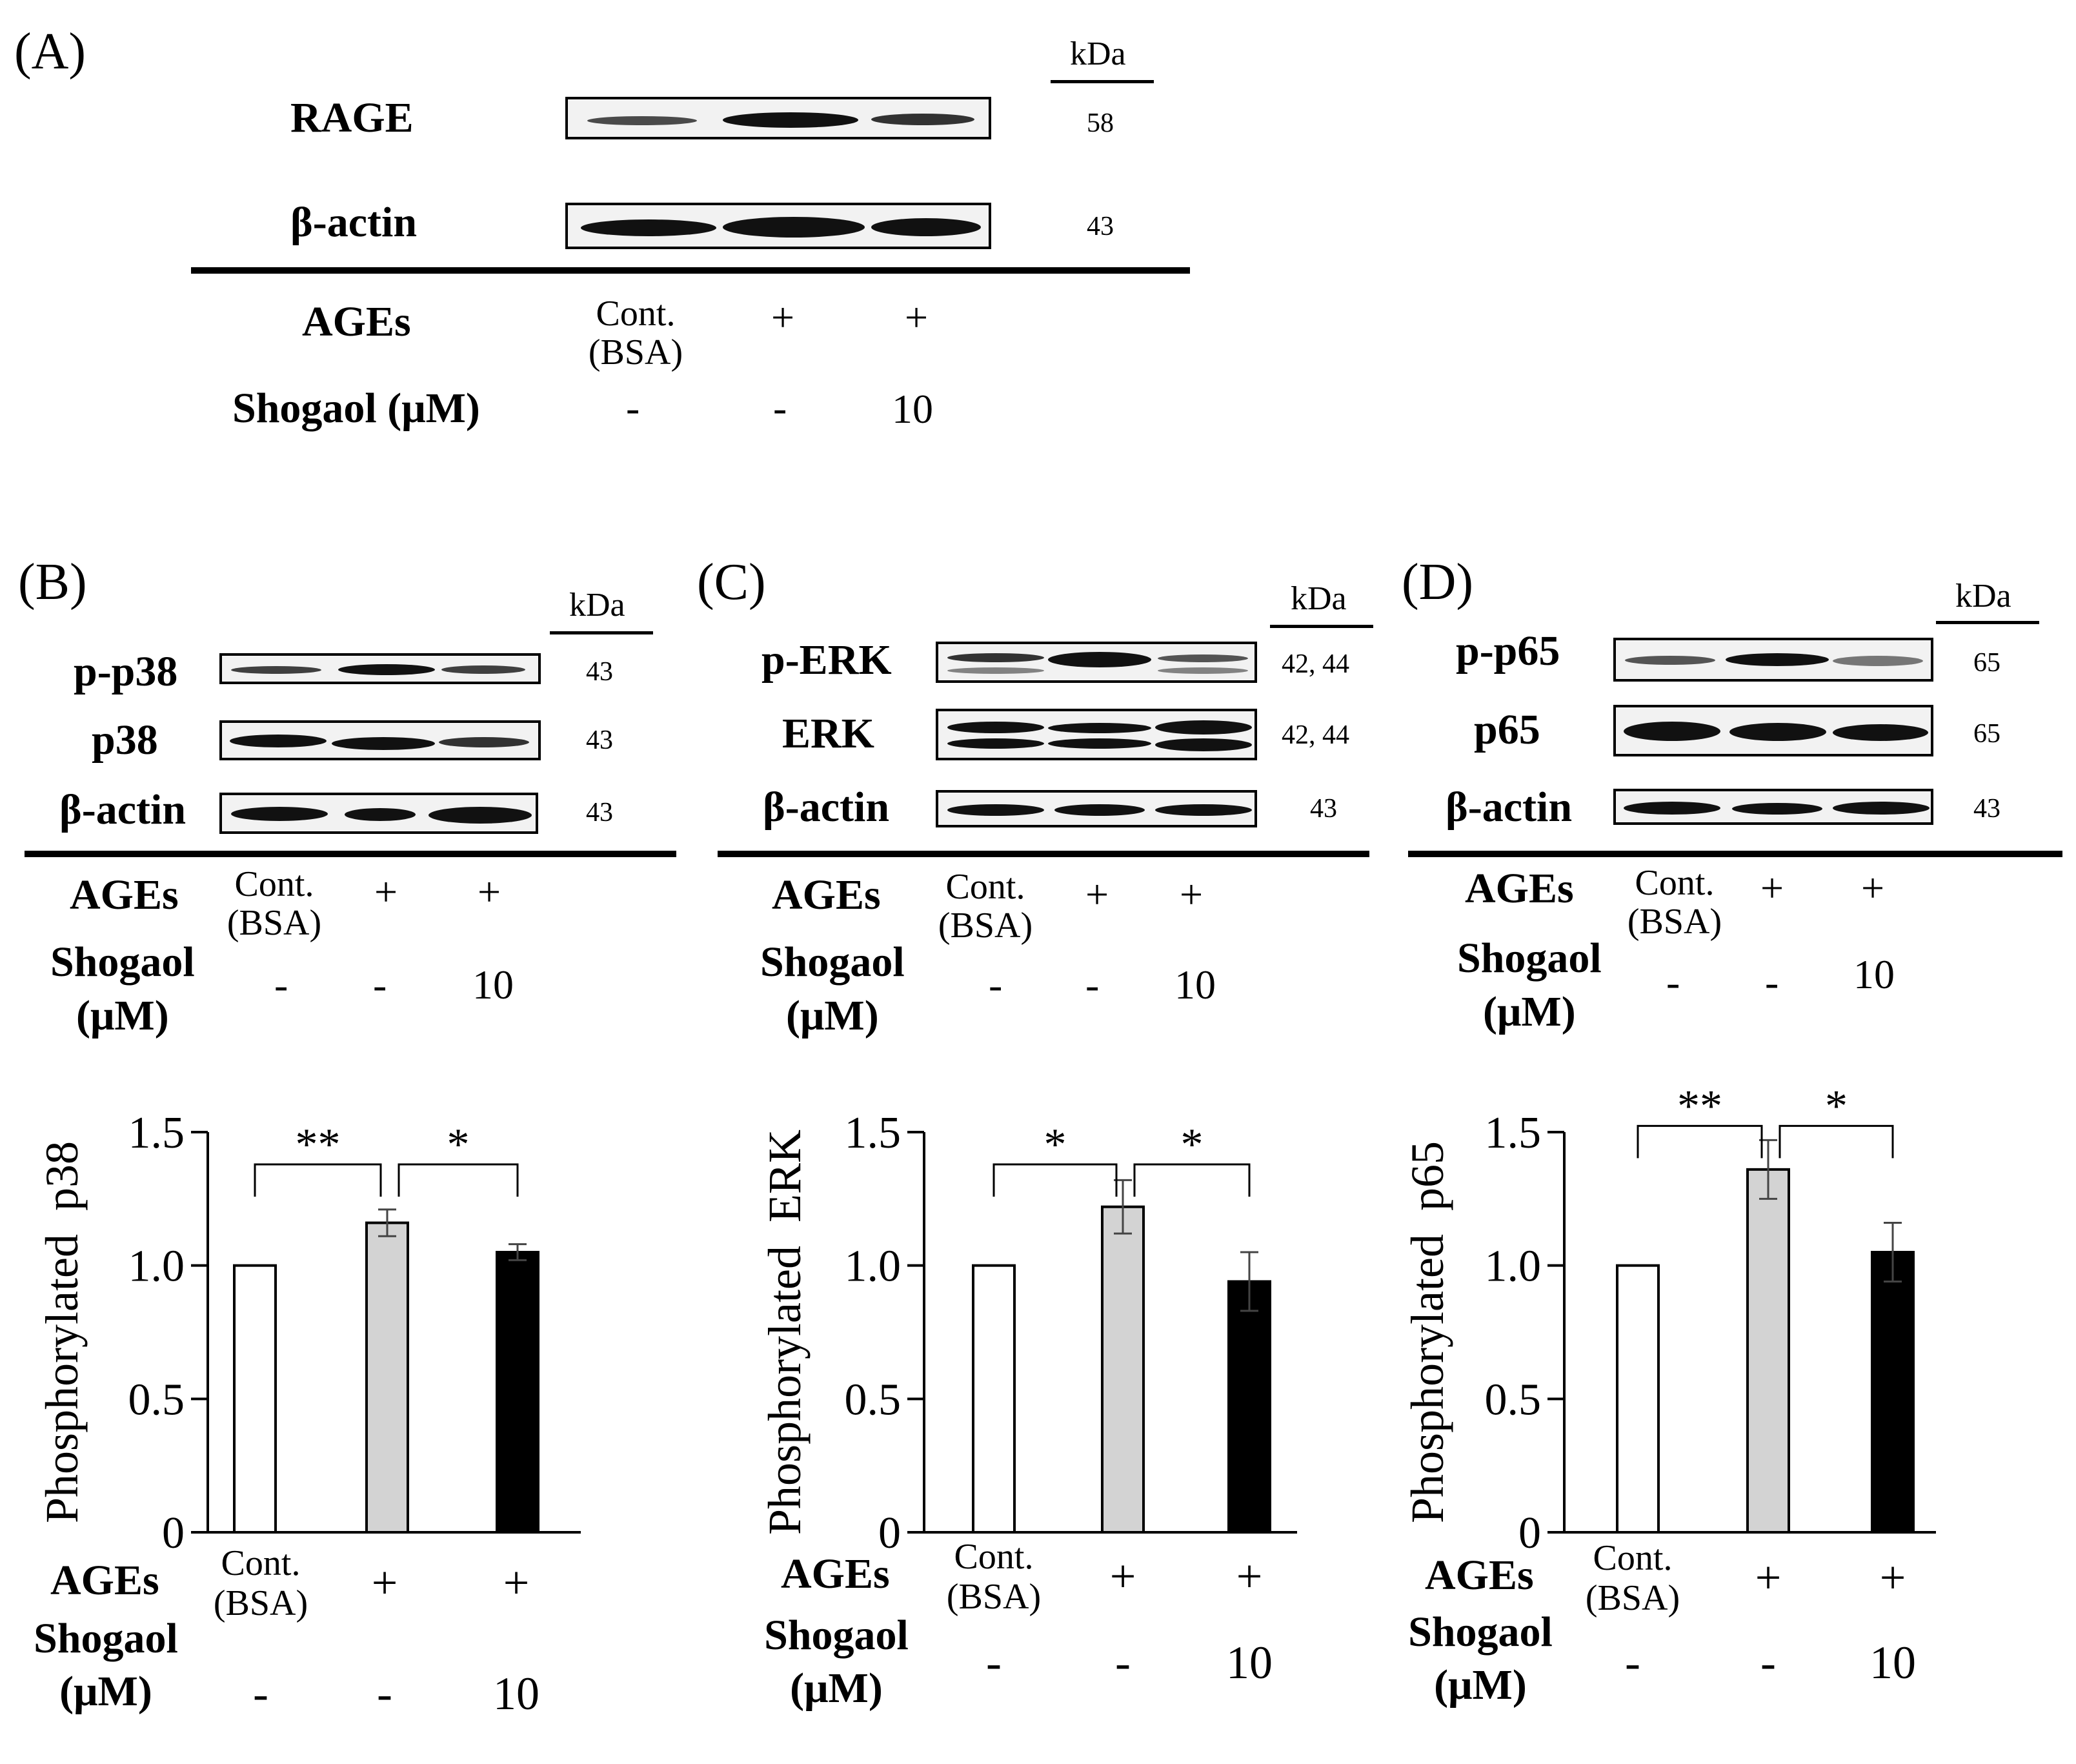  What do you see at coordinates (125, 740) in the screenshot?
I see `blot-label-p38: p38` at bounding box center [125, 740].